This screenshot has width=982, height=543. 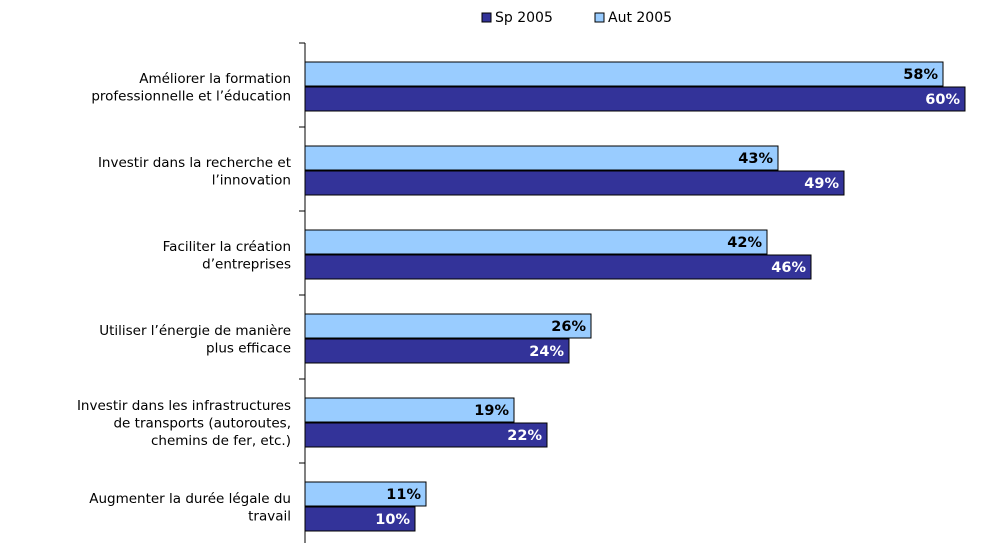 What do you see at coordinates (190, 508) in the screenshot?
I see `category-label: Augmenter la durée légale du travail` at bounding box center [190, 508].